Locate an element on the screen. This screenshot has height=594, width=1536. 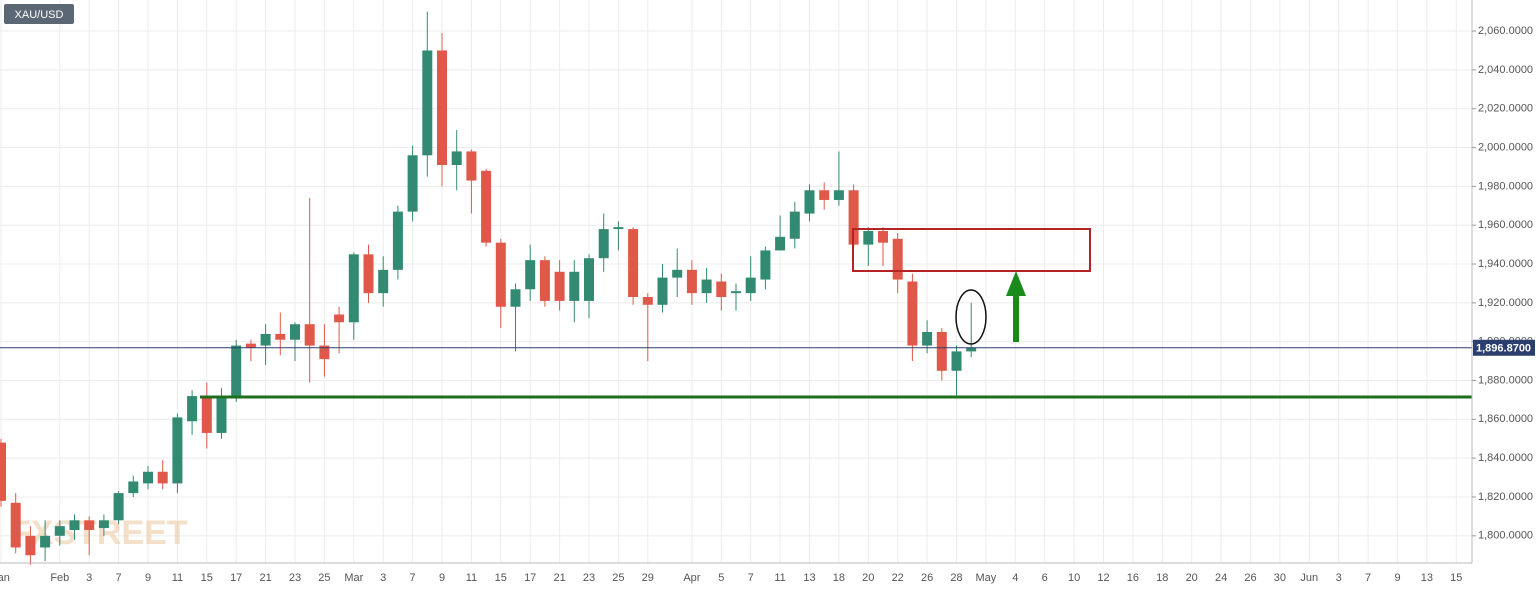
last-price-badge is located at coordinates (1504, 347).